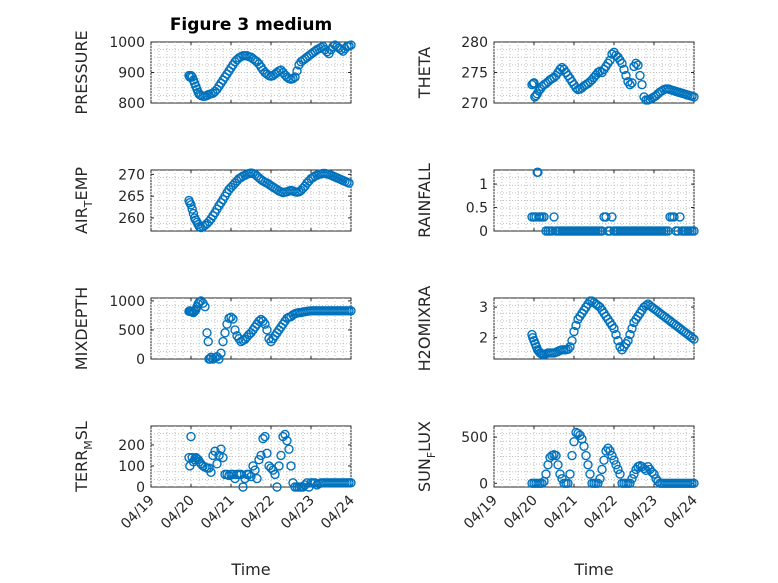 The height and width of the screenshot is (583, 778). What do you see at coordinates (250, 569) in the screenshot?
I see `x-axis-label-left: Time` at bounding box center [250, 569].